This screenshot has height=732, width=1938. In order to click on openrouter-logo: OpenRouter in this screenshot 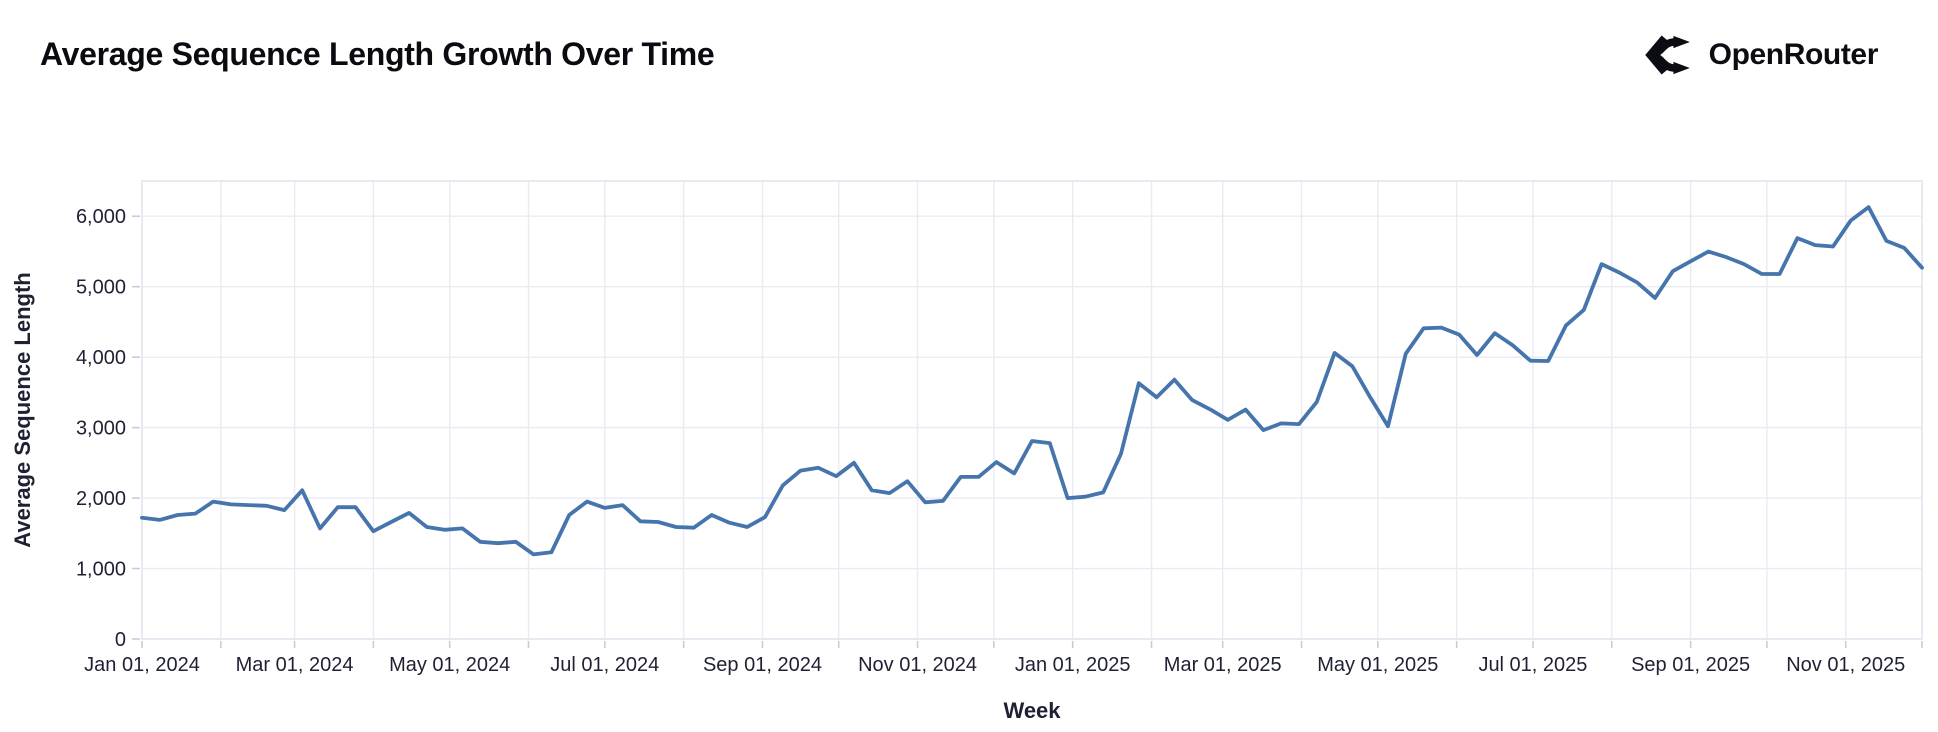, I will do `click(1761, 55)`.